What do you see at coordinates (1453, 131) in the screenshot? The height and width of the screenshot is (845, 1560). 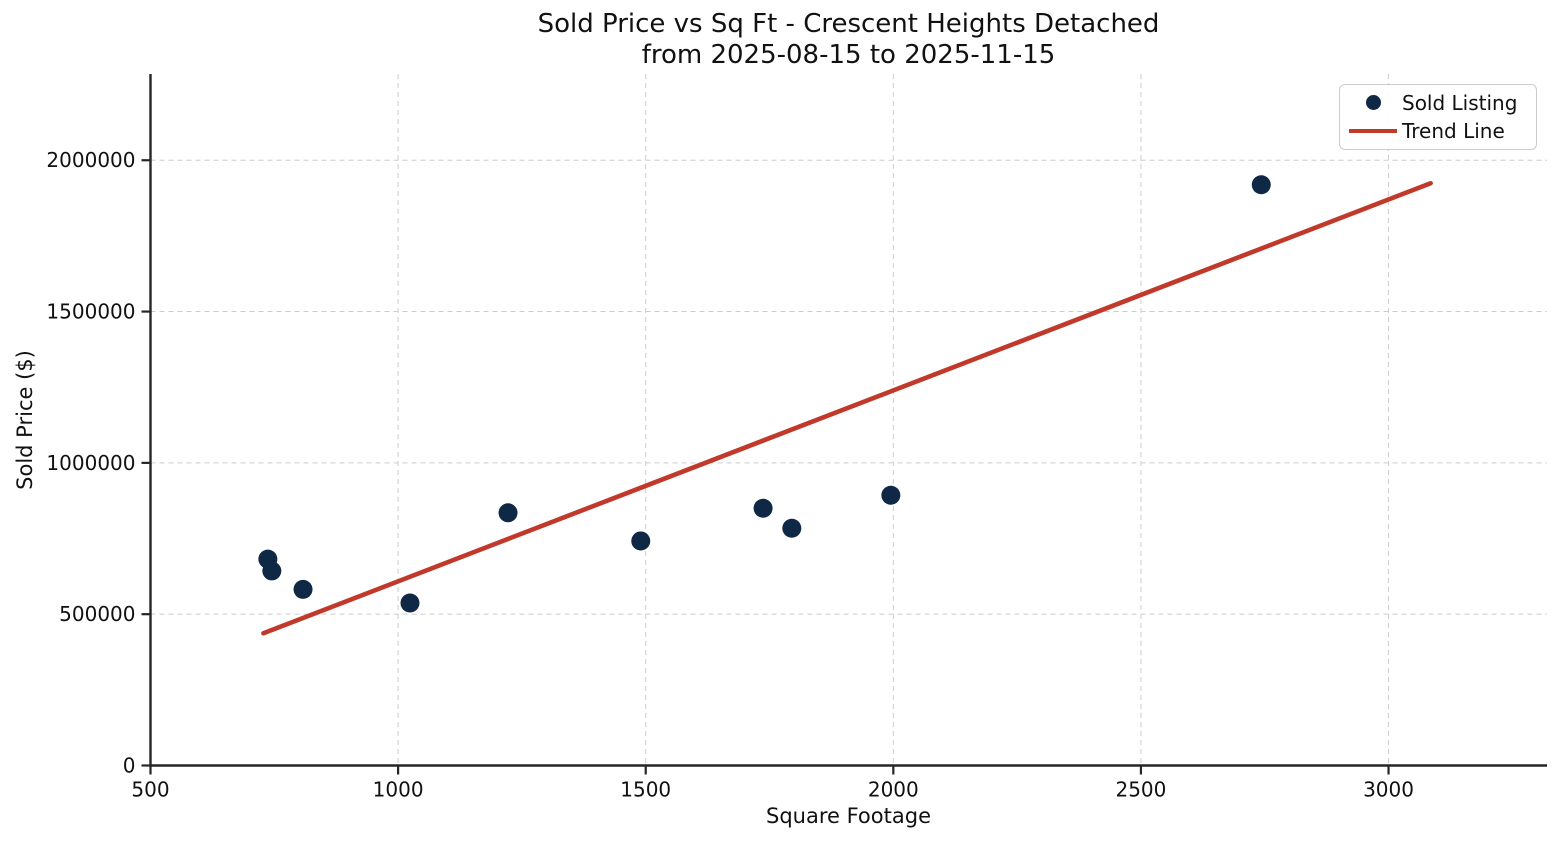 I see `legend-label-trend-line: Trend Line` at bounding box center [1453, 131].